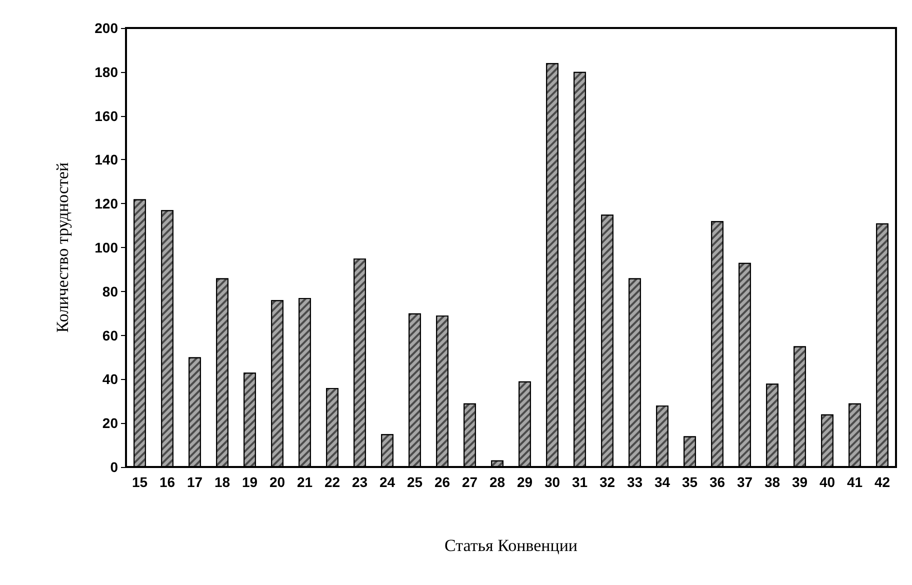 This screenshot has height=585, width=912. I want to click on x-tick-label: 25, so click(414, 482).